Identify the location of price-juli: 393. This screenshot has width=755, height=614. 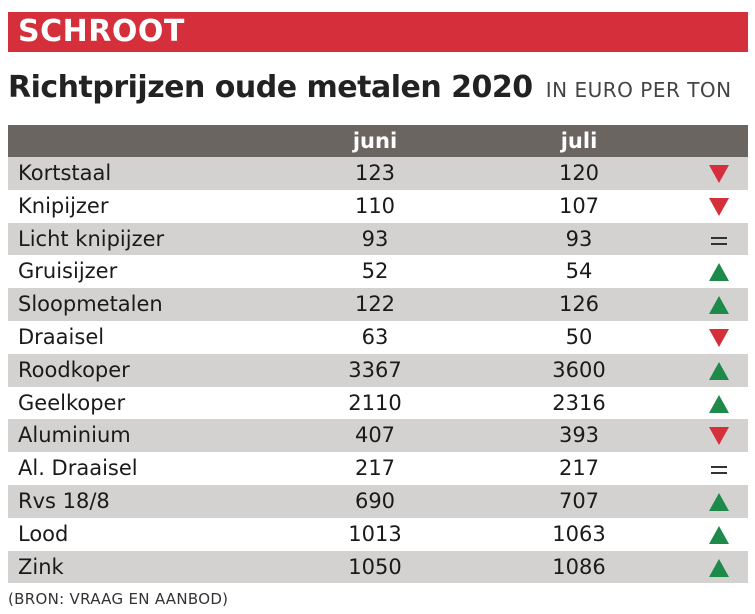
(579, 435).